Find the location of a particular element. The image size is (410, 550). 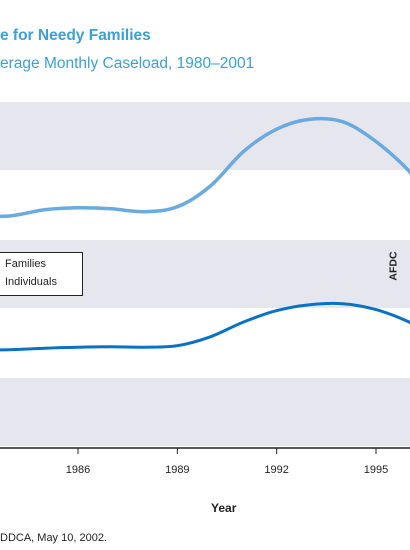

x-axis-label: Year is located at coordinates (224, 508).